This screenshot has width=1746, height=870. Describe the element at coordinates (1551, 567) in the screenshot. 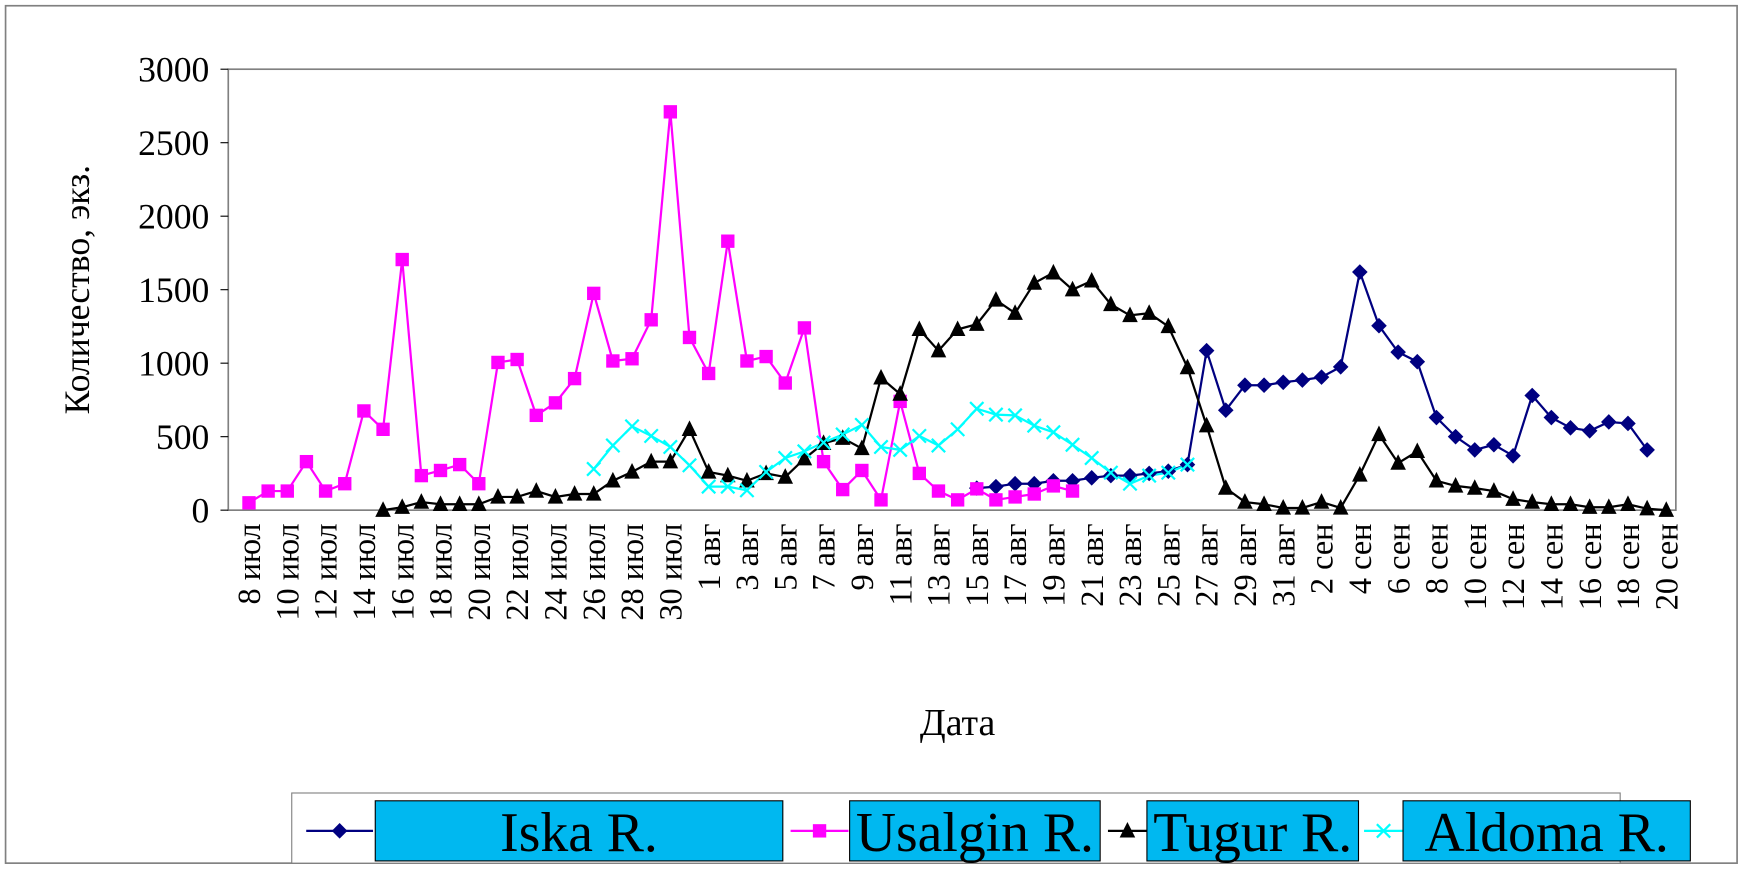

I see `x-tick-label: 14 сен` at that location.